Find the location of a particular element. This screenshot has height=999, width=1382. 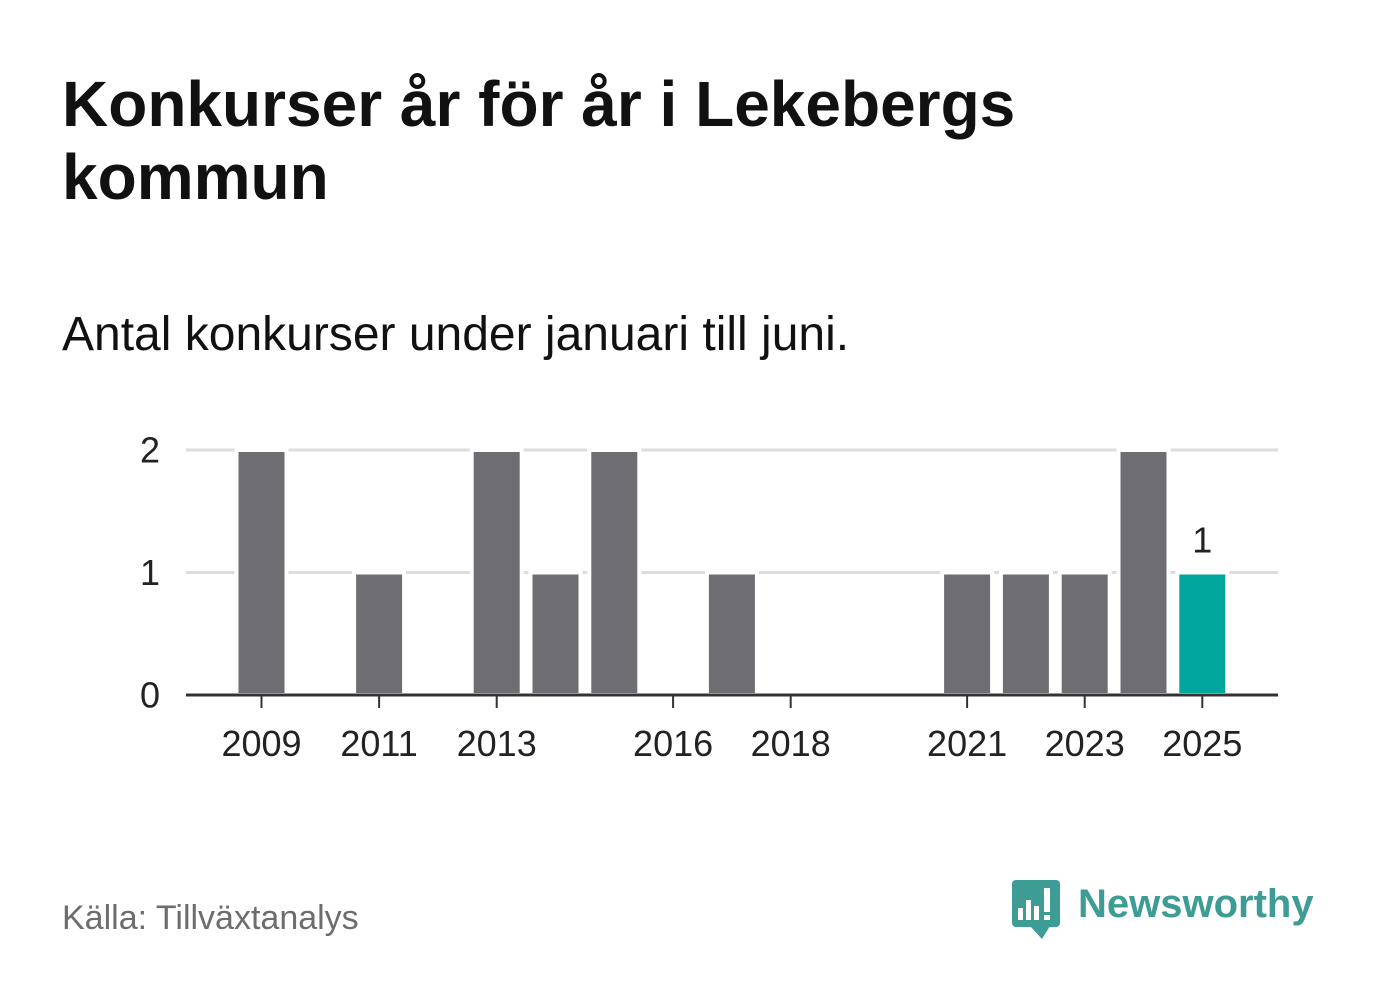

x-tick-label-2013: 2013 is located at coordinates (497, 743).